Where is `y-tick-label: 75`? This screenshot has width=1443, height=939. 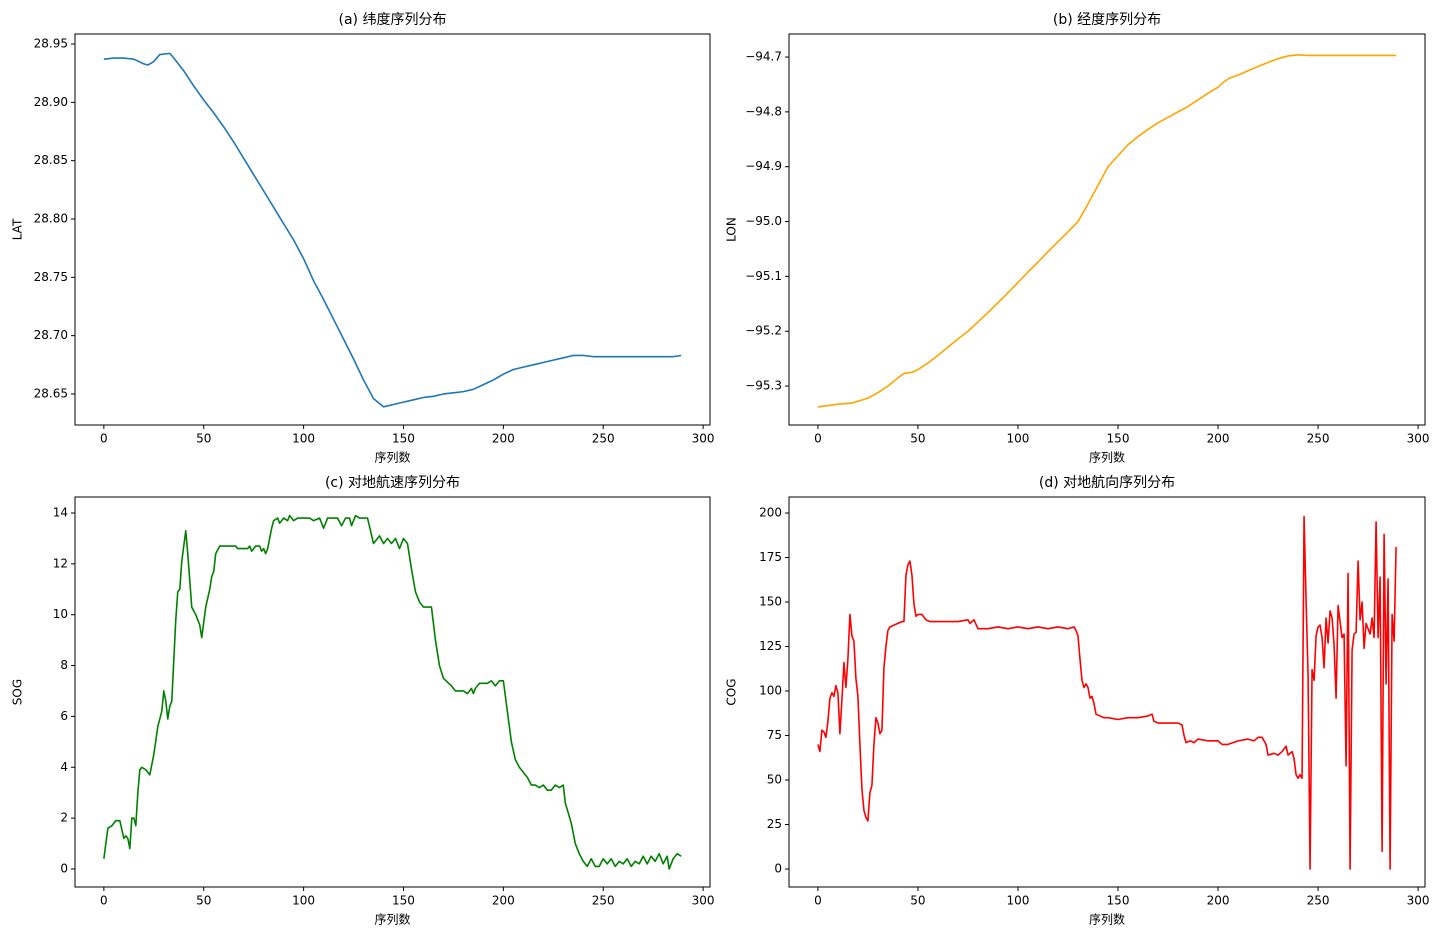 y-tick-label: 75 is located at coordinates (774, 735).